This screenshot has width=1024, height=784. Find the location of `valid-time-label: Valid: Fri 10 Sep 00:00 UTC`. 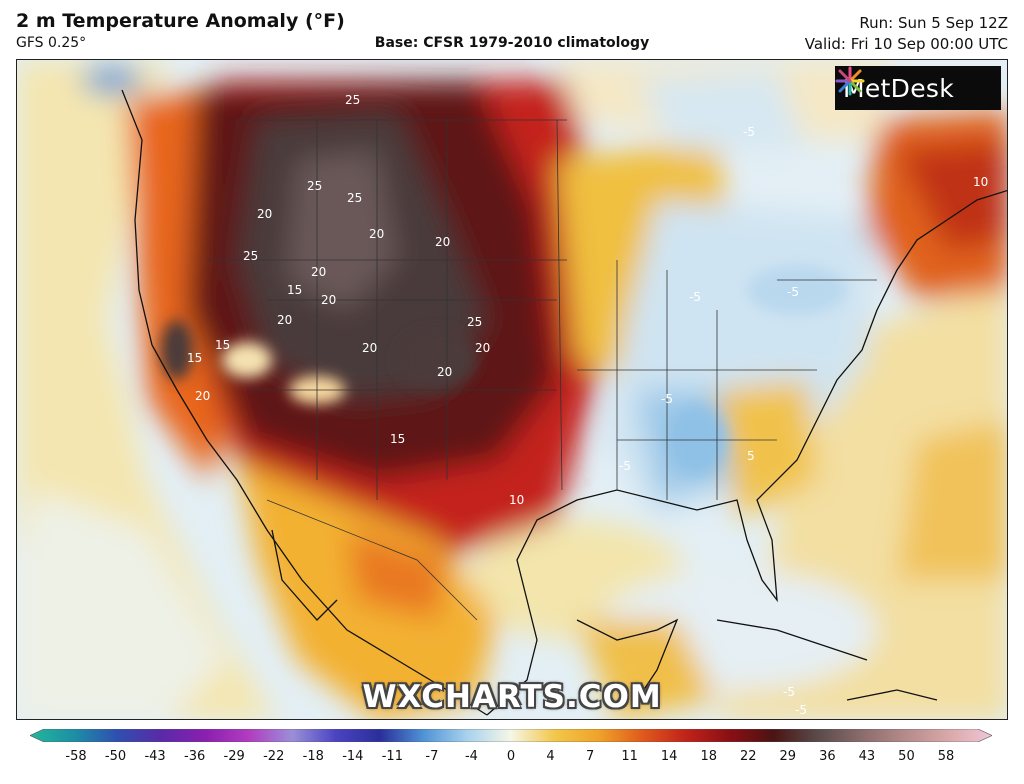

valid-time-label: Valid: Fri 10 Sep 00:00 UTC is located at coordinates (906, 44).